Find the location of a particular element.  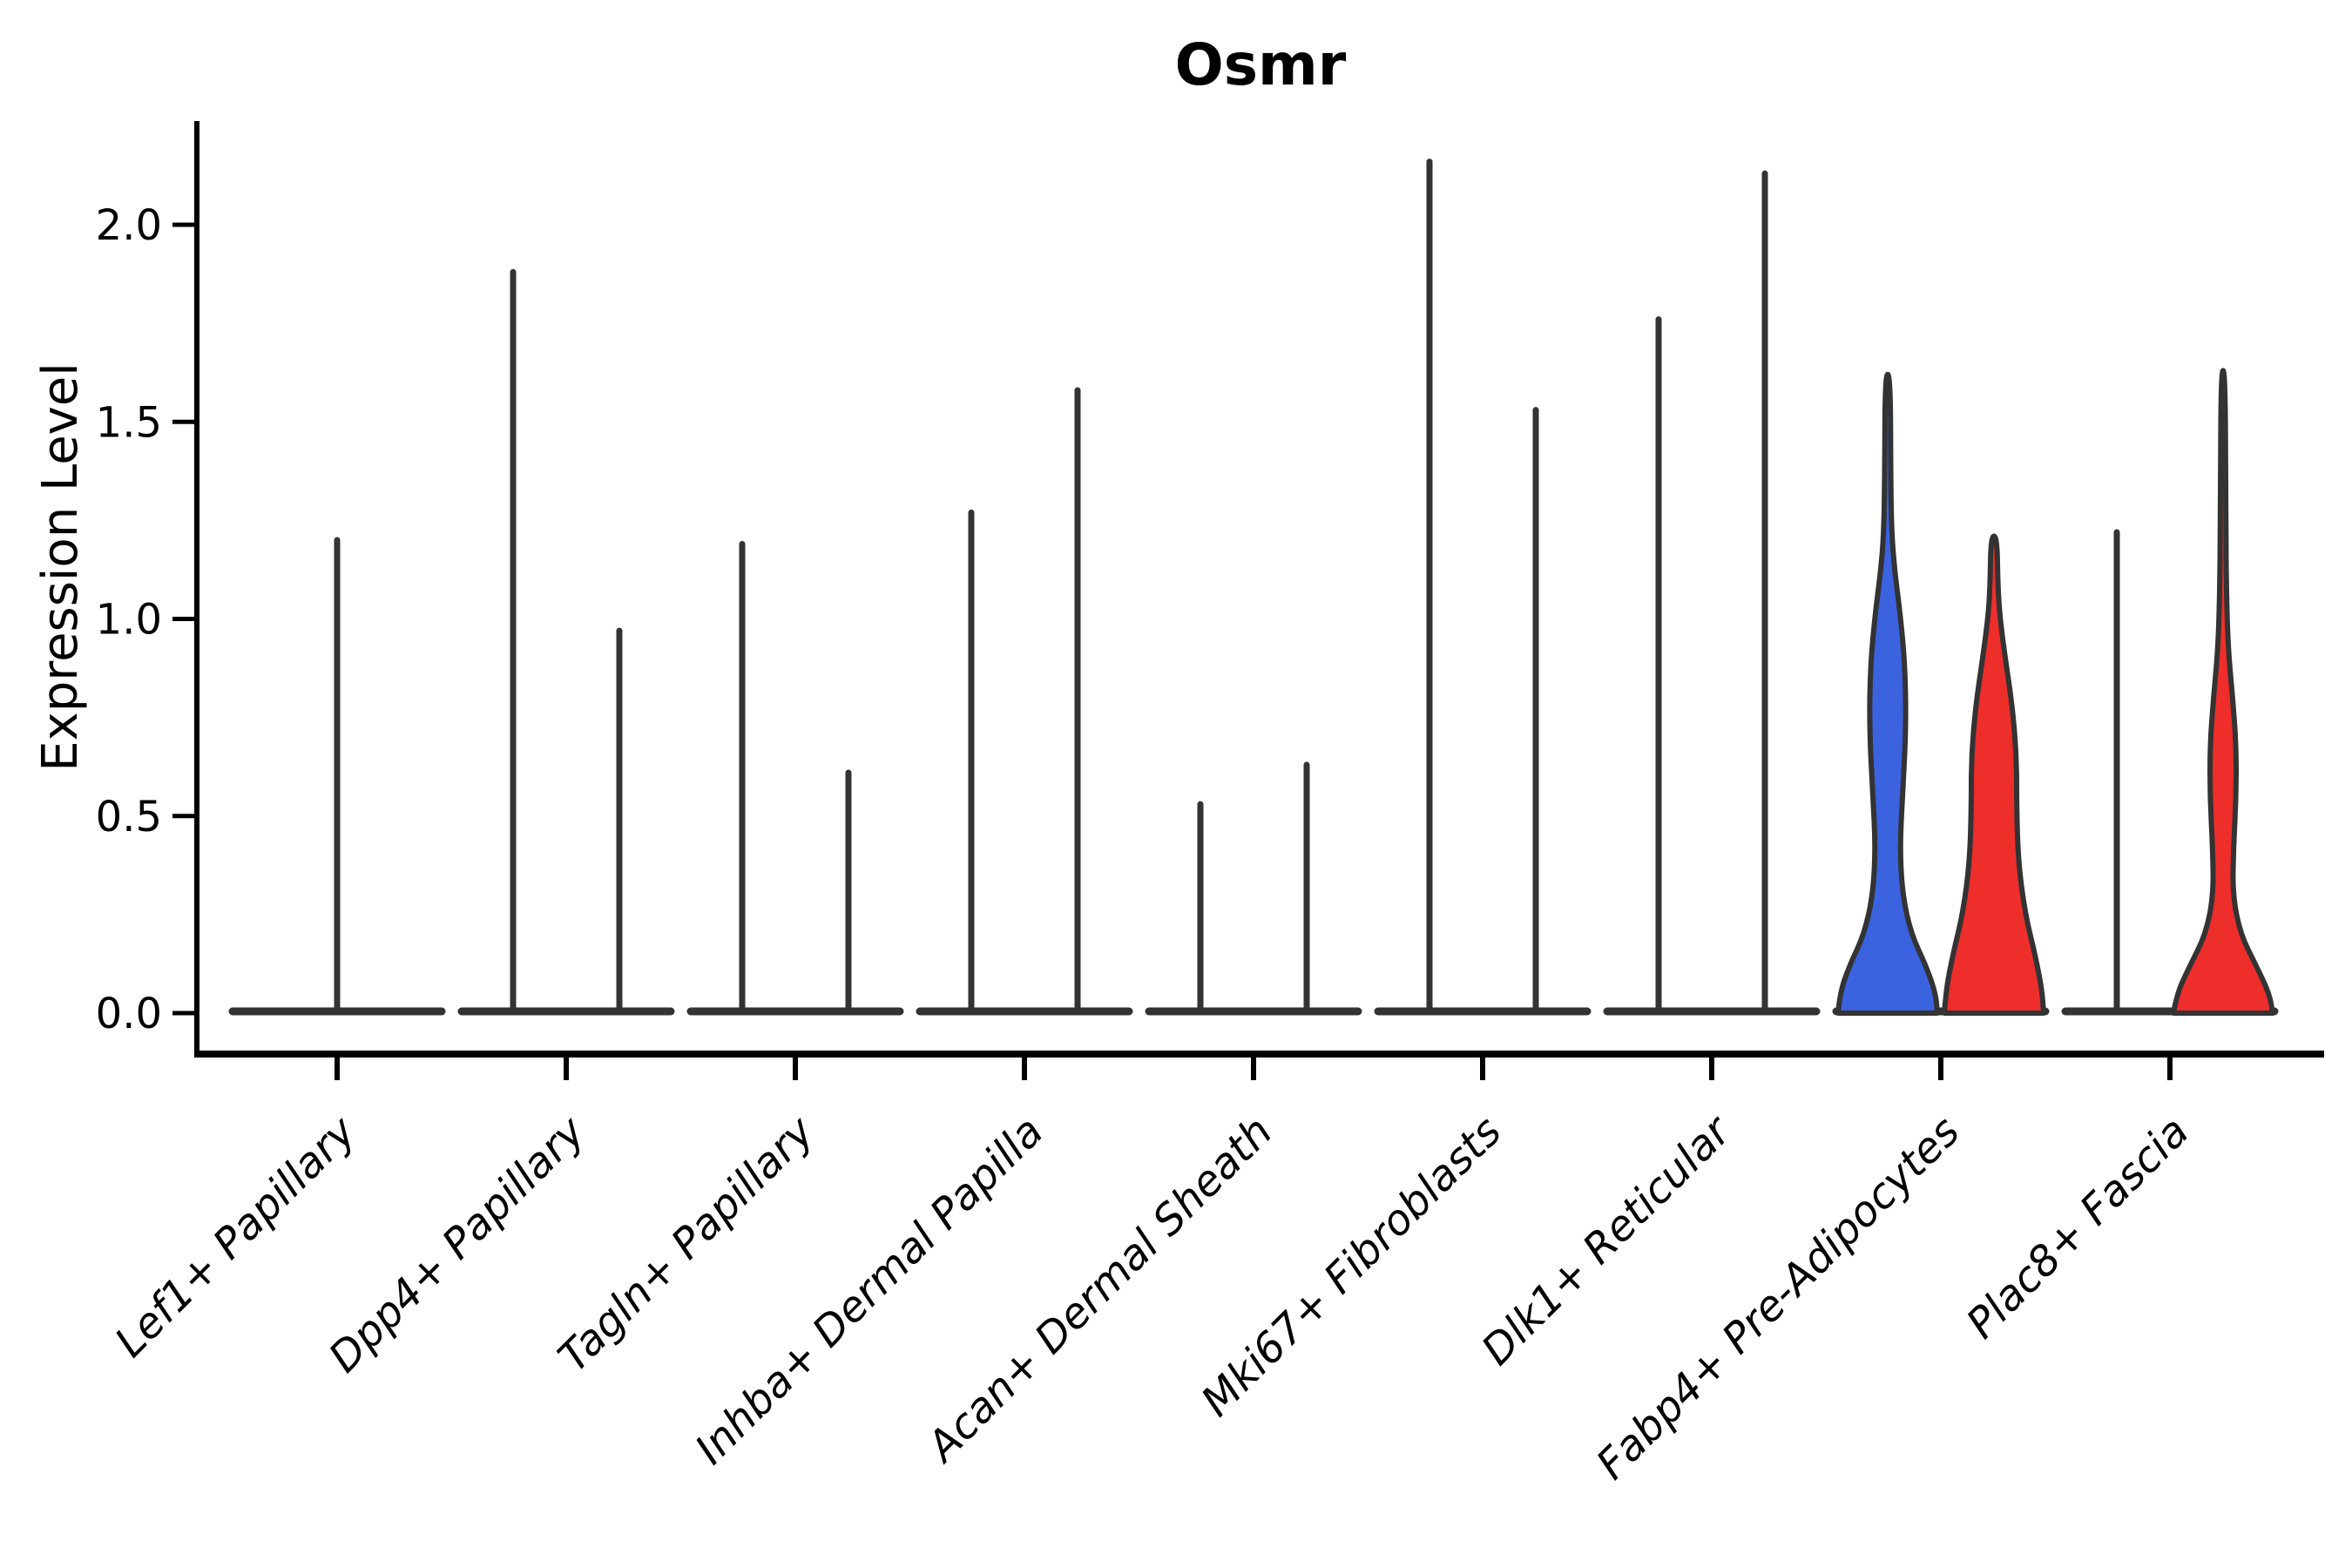

y-axis-ticks: 0.0 0.5 1.0 1.5 2.0 is located at coordinates (146, 619).